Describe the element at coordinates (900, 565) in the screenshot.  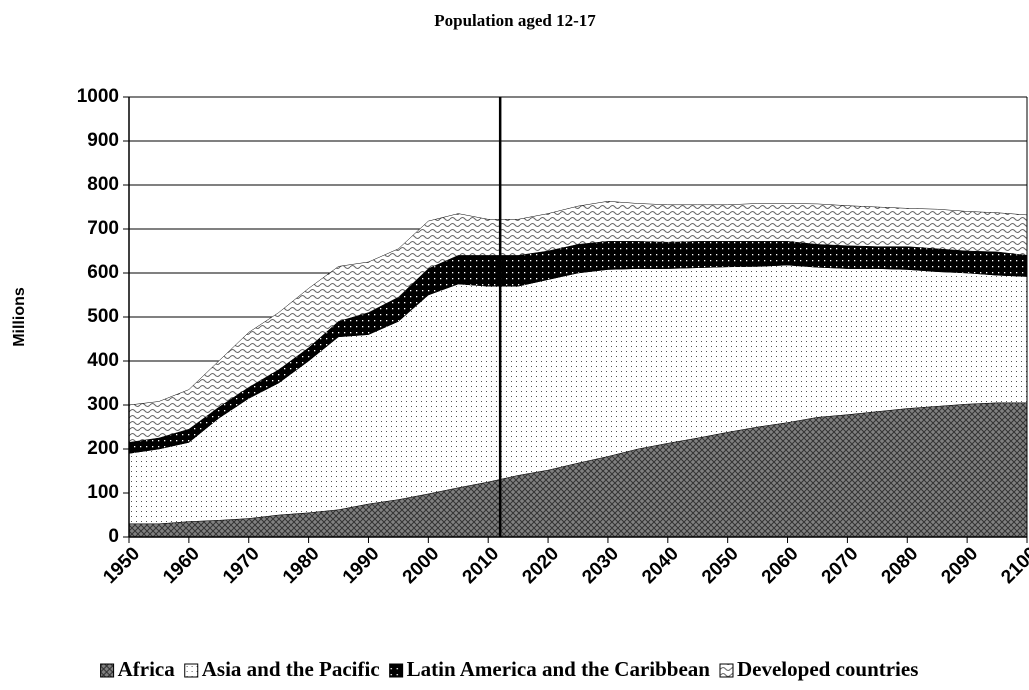
I see `x-tick-label: 2080` at that location.